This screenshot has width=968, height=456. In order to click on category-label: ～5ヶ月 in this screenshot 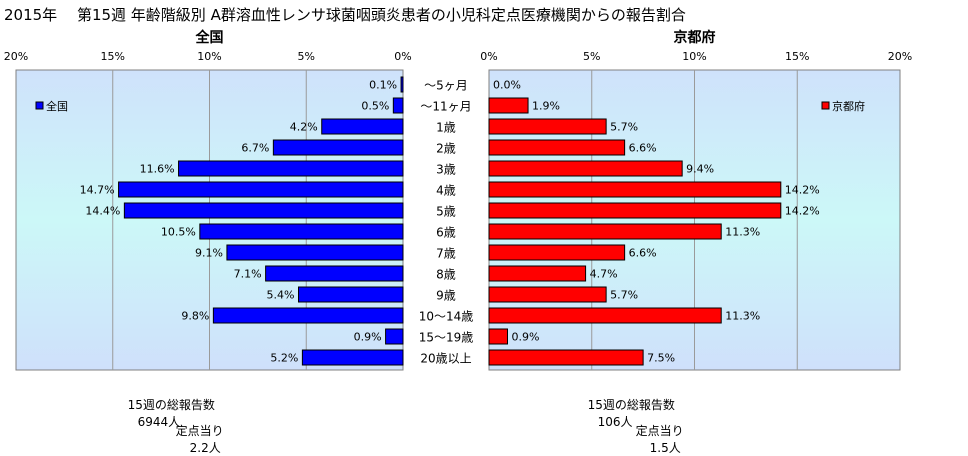, I will do `click(446, 86)`.